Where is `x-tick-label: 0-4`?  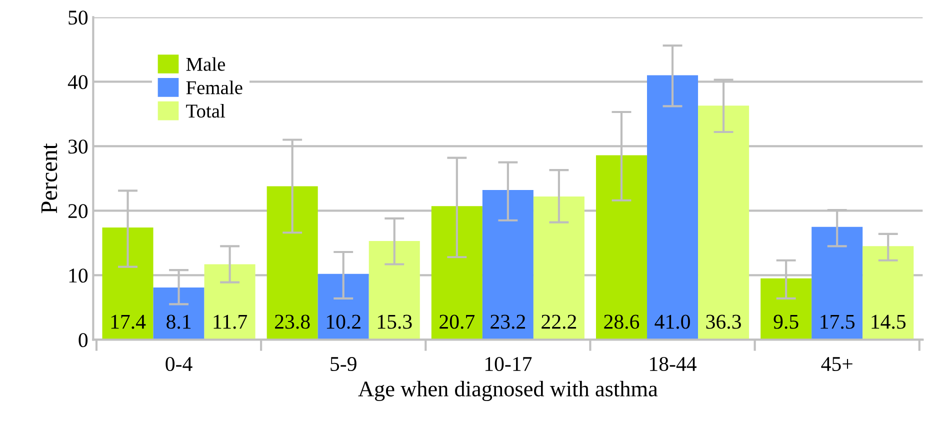 x-tick-label: 0-4 is located at coordinates (179, 364).